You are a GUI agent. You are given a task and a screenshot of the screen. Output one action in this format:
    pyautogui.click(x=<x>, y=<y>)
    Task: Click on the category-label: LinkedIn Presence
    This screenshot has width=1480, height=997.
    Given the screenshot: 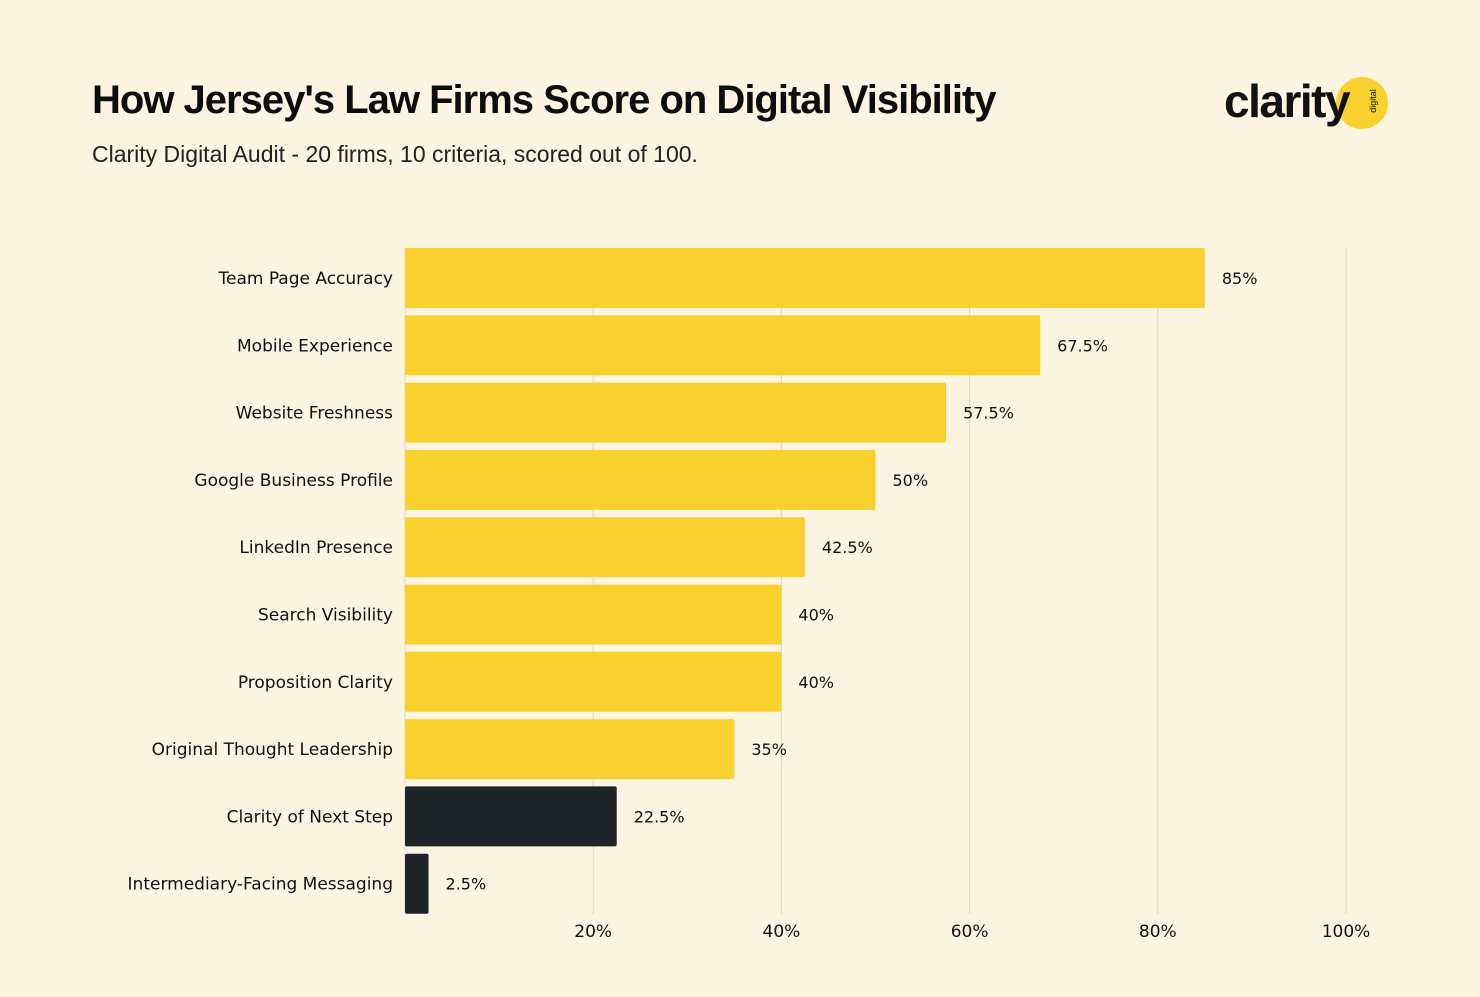 What is the action you would take?
    pyautogui.click(x=316, y=548)
    